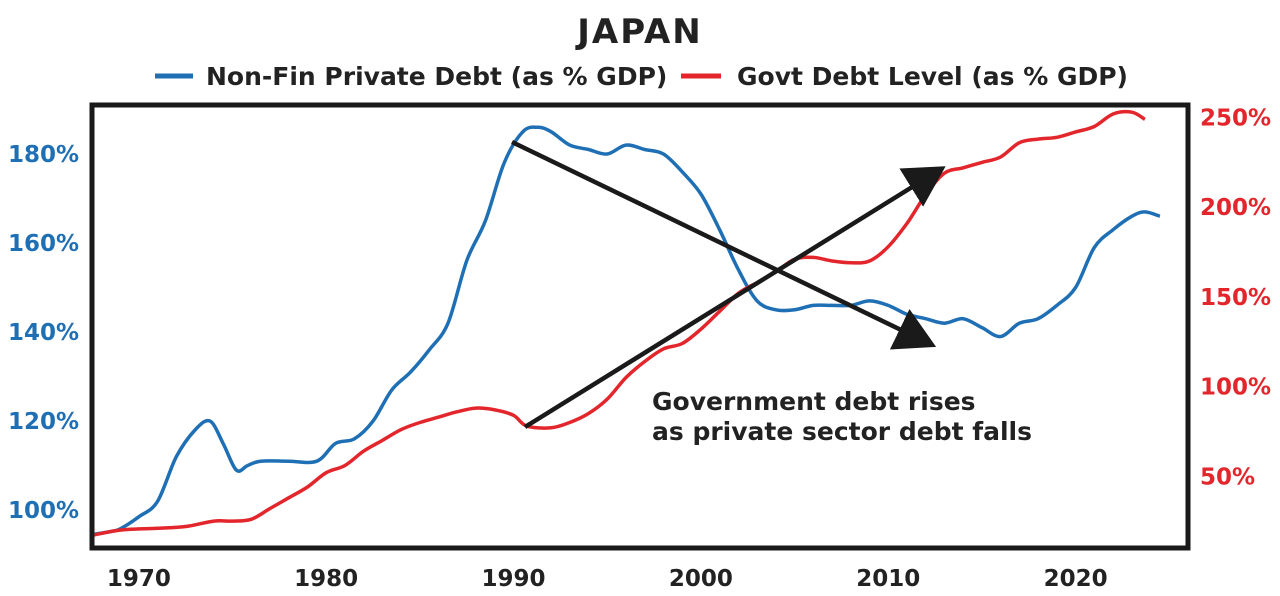 The image size is (1280, 596). I want to click on left-tick-label: 140%, so click(43, 333).